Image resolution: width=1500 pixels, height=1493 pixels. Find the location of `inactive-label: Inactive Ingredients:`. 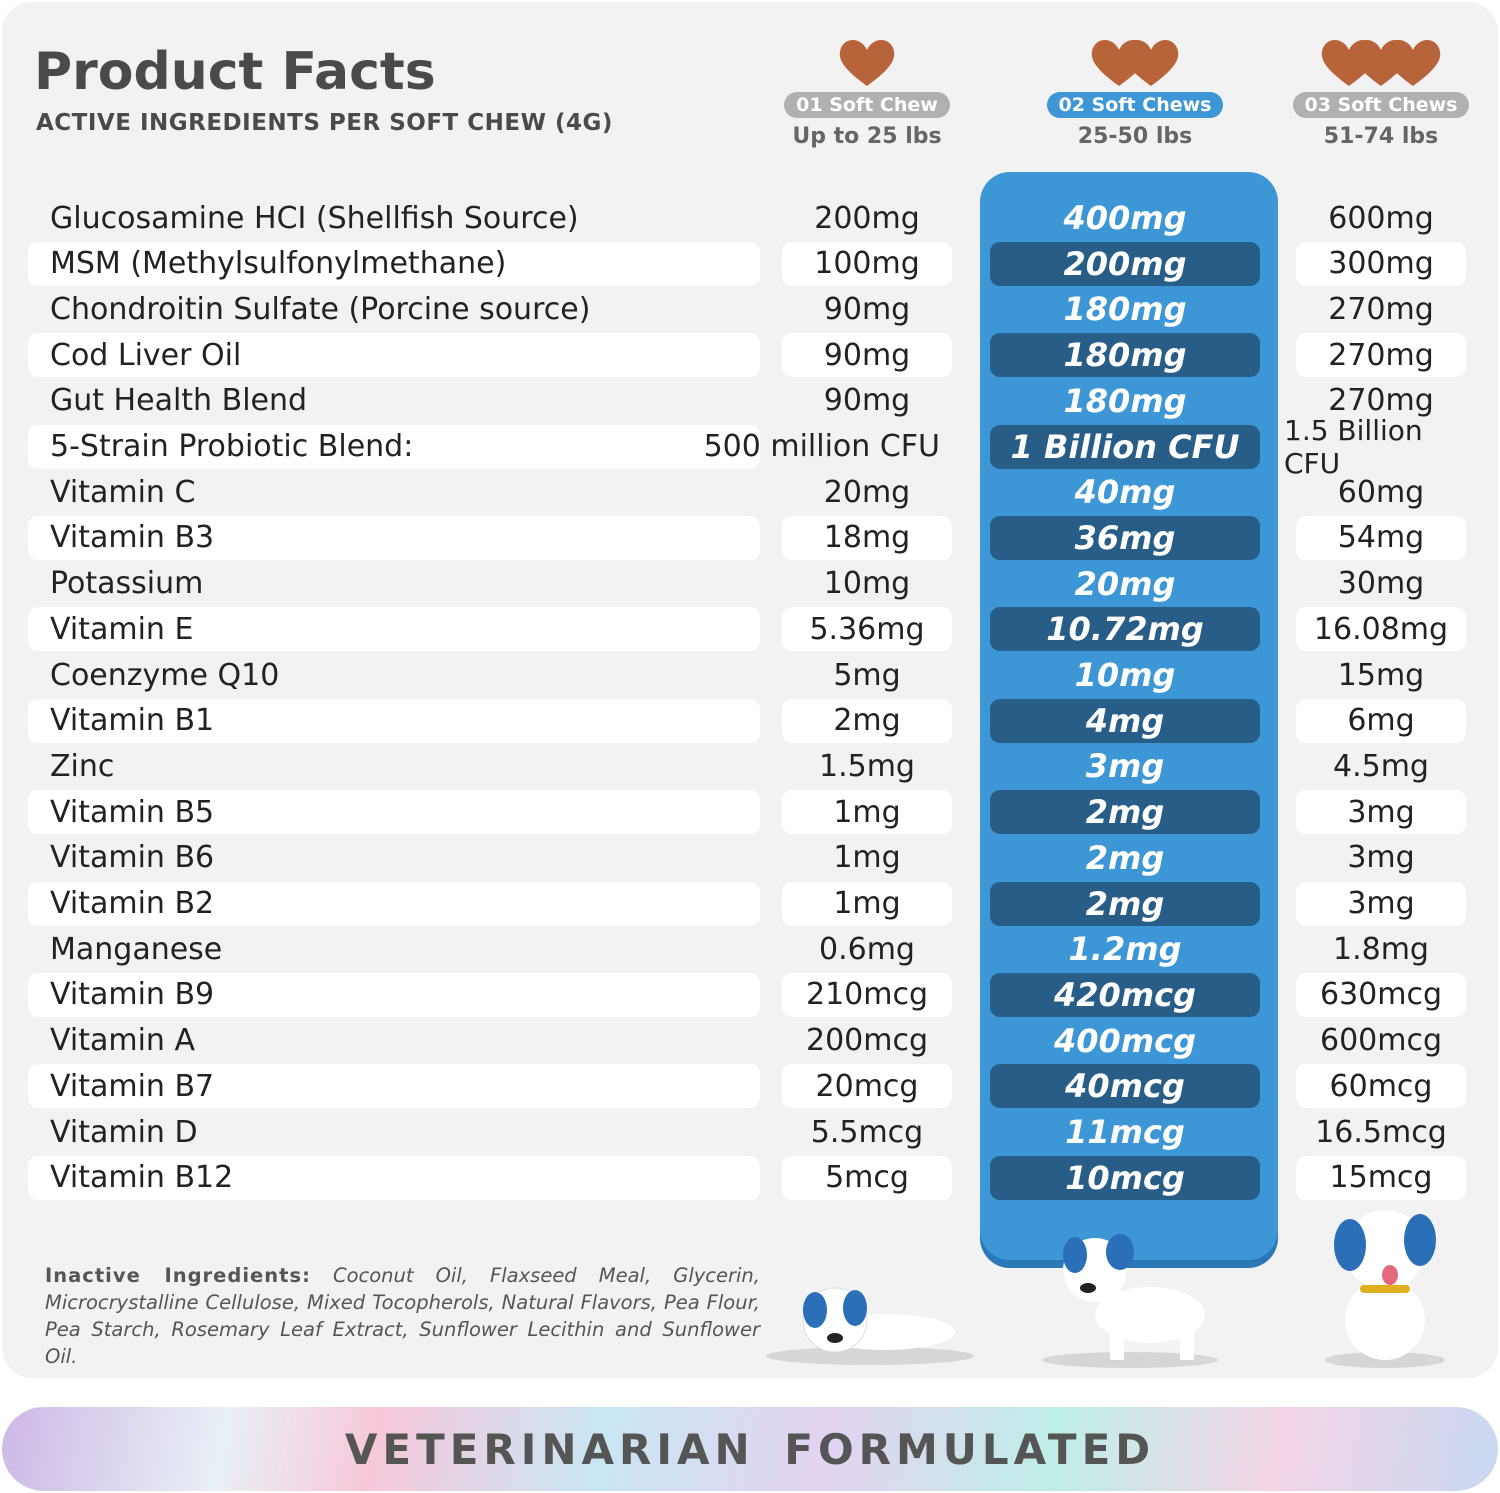

inactive-label: Inactive Ingredients: is located at coordinates (178, 1275).